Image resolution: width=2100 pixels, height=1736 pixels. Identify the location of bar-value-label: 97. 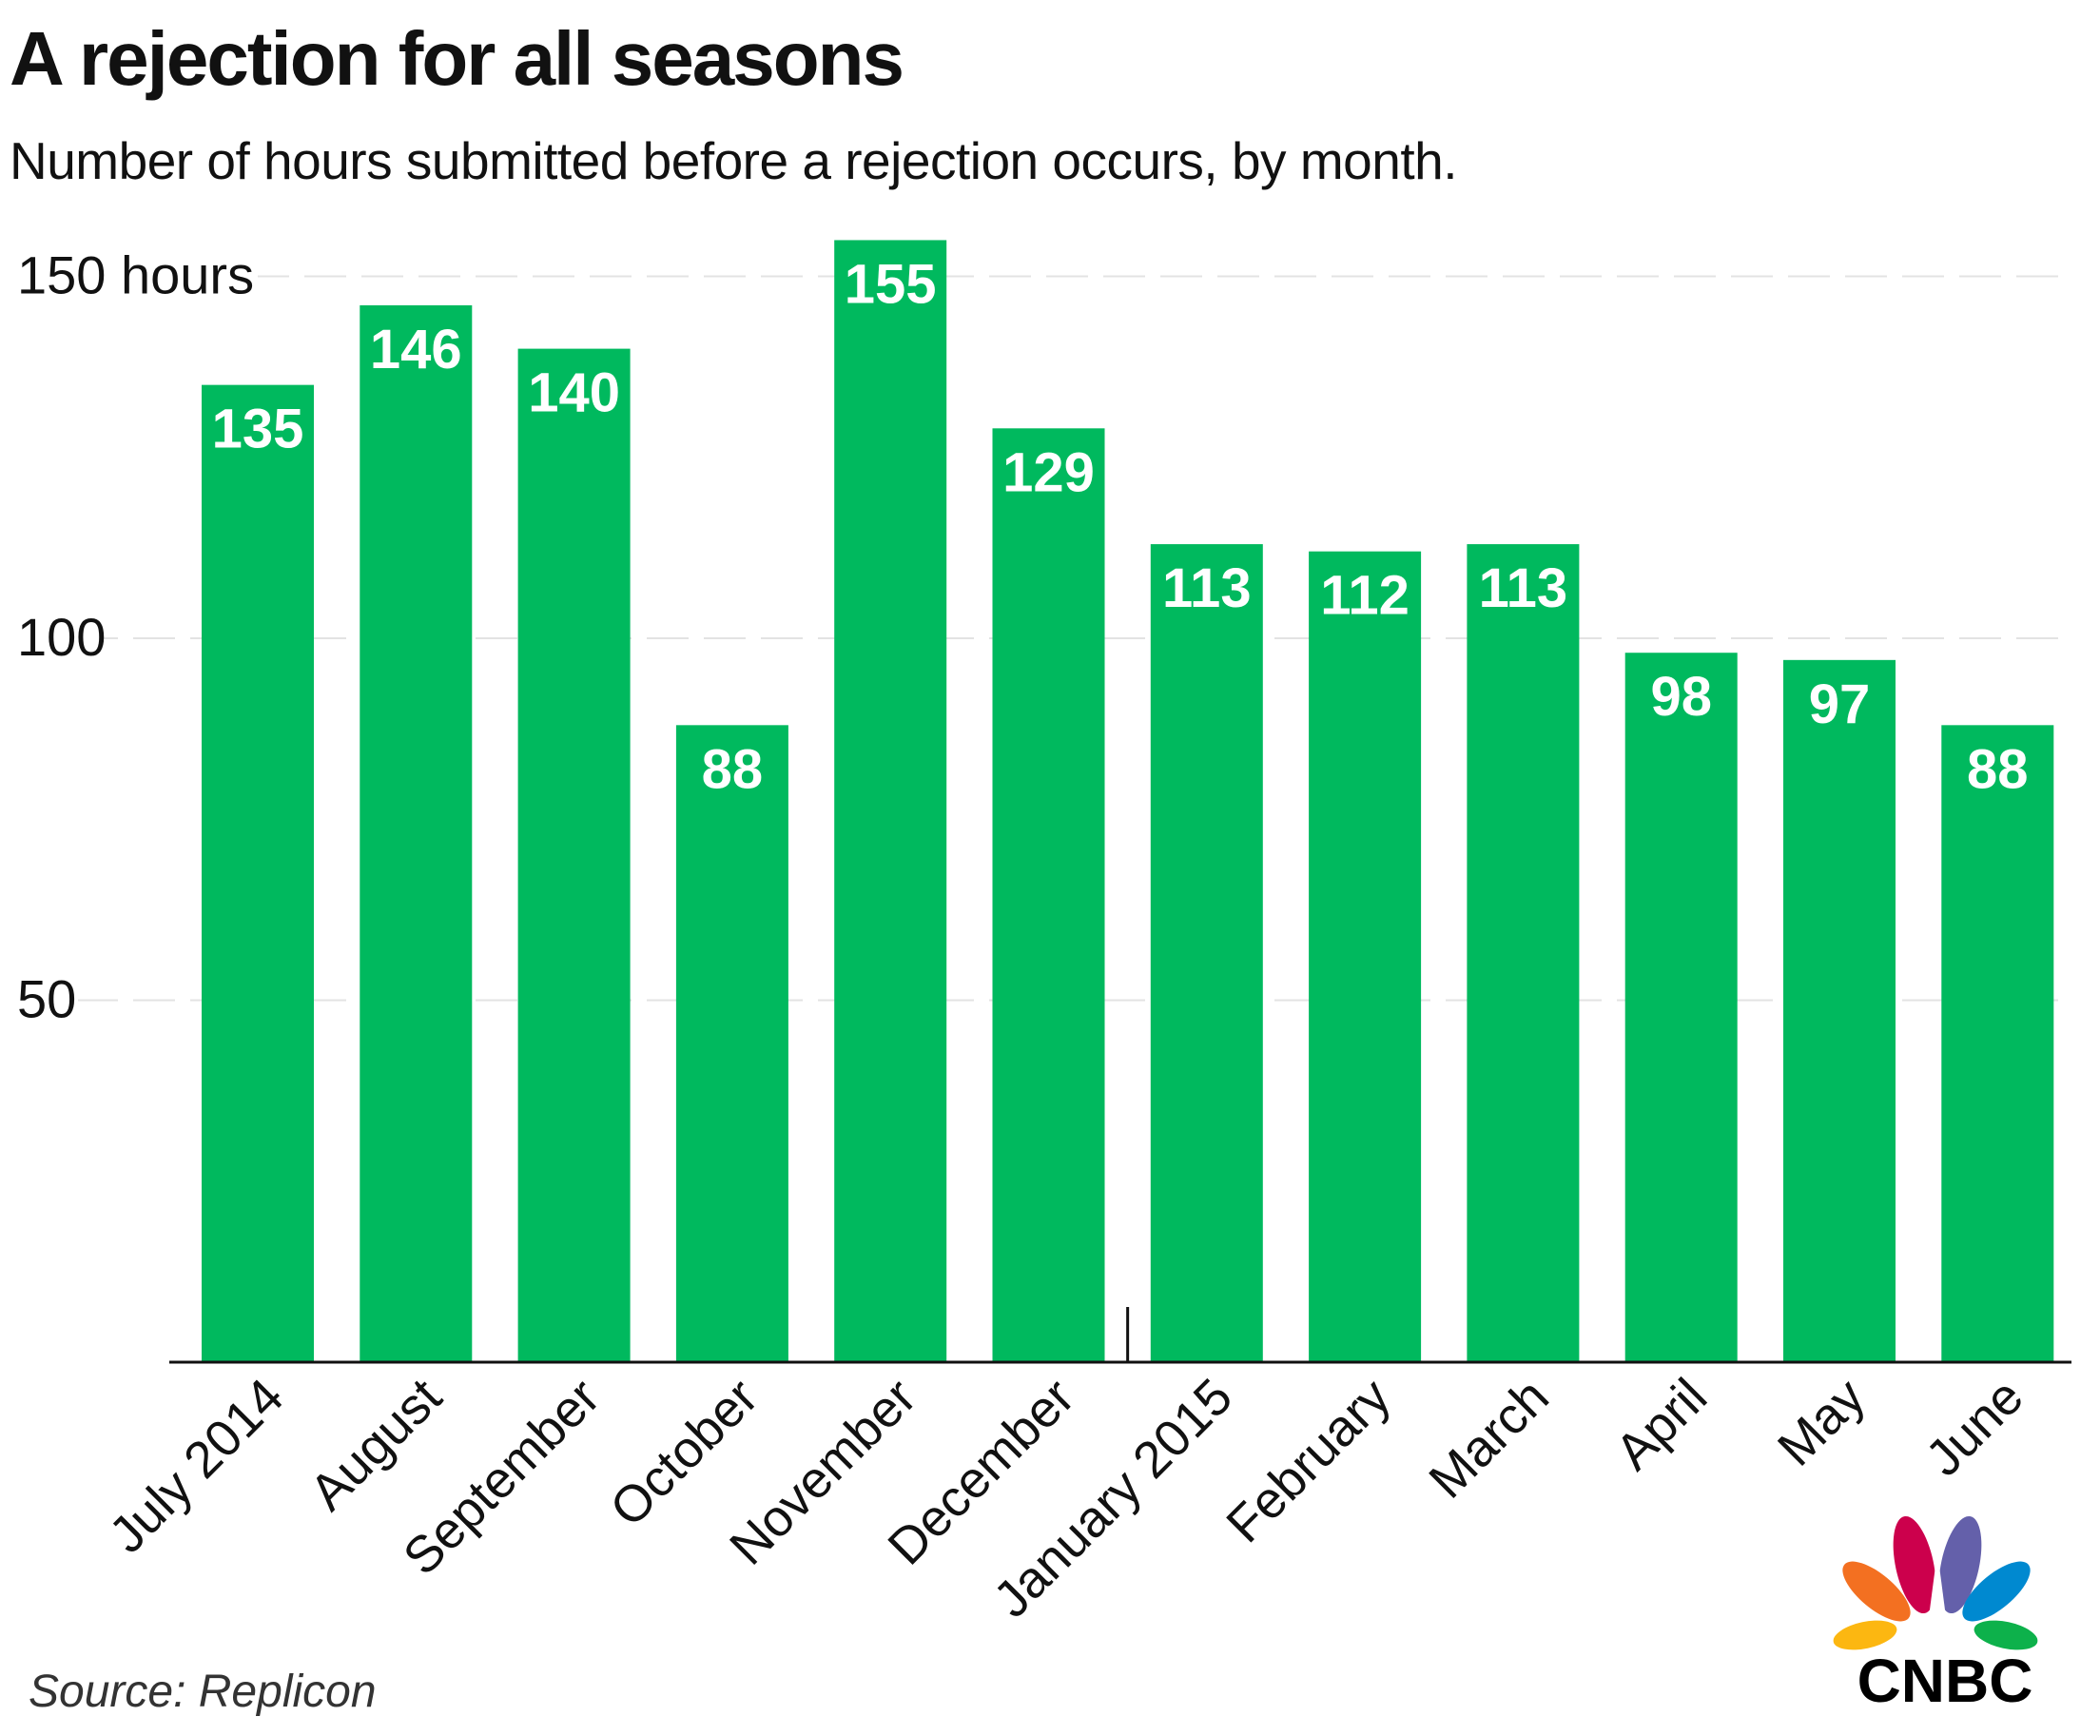
(1840, 704).